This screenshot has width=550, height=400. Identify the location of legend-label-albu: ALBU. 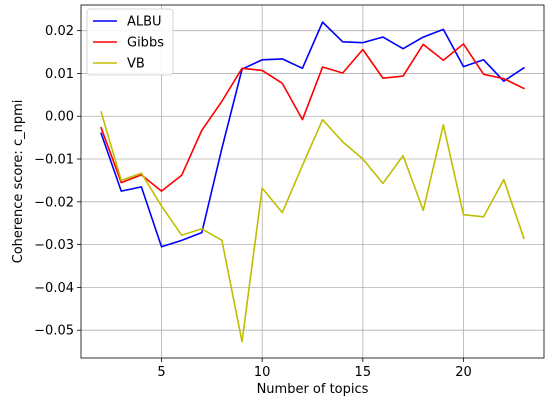
(144, 22).